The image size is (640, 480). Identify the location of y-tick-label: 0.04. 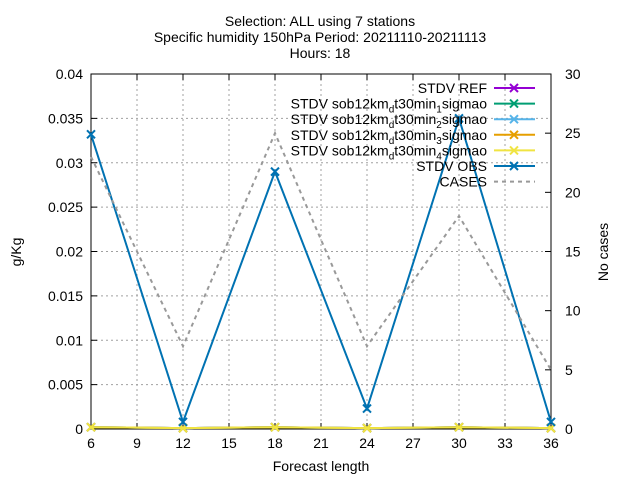
(69, 74).